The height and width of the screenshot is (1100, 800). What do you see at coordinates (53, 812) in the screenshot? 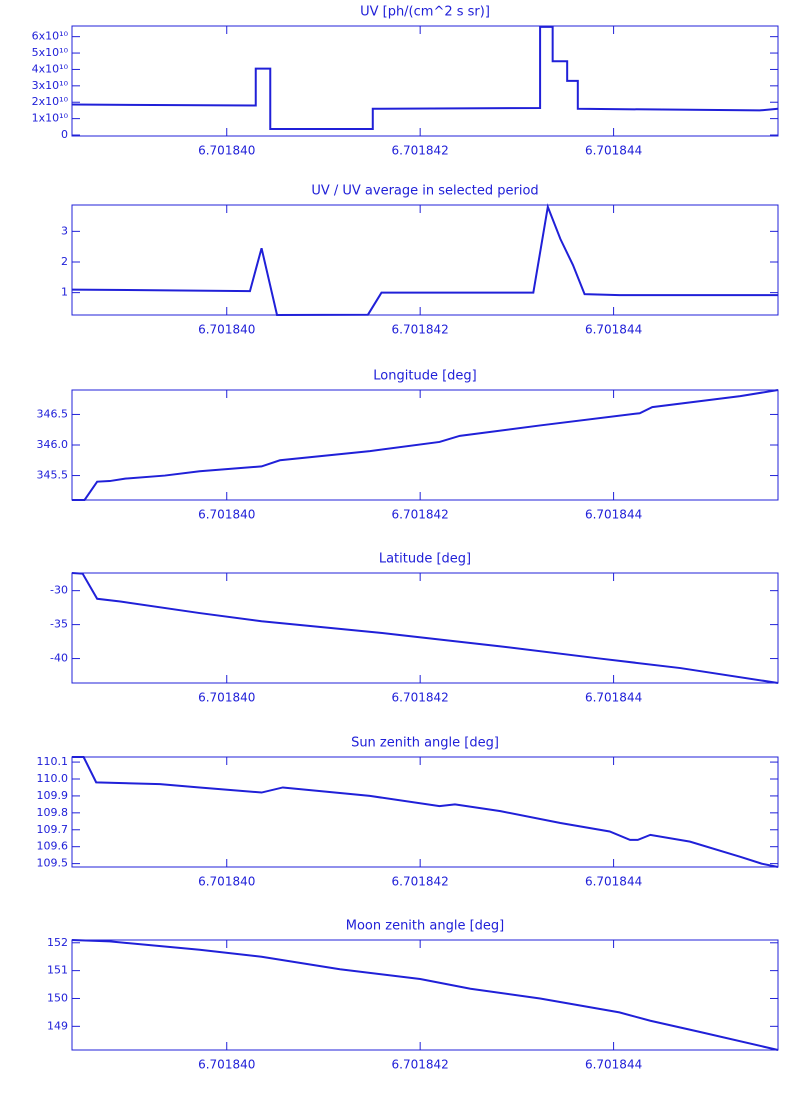
I see `y-tick-label: 109.8` at bounding box center [53, 812].